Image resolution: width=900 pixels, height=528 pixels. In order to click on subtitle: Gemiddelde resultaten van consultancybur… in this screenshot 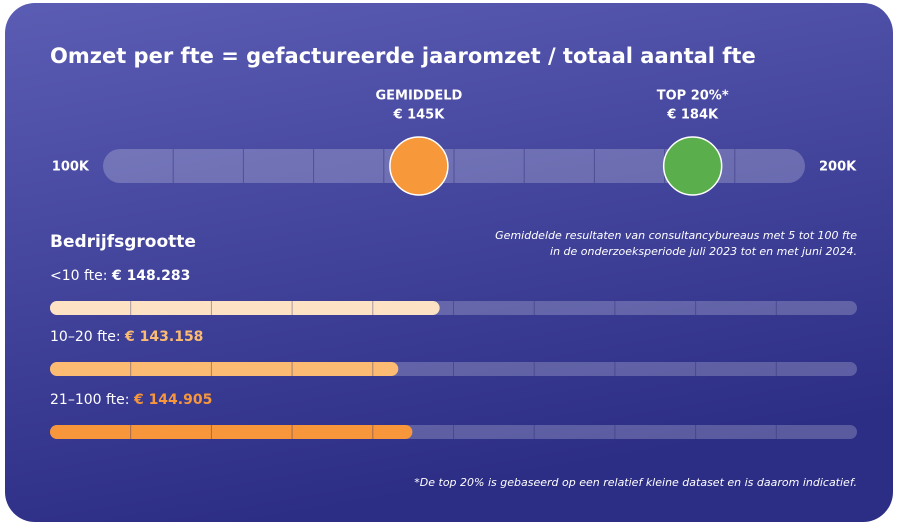, I will do `click(676, 235)`.